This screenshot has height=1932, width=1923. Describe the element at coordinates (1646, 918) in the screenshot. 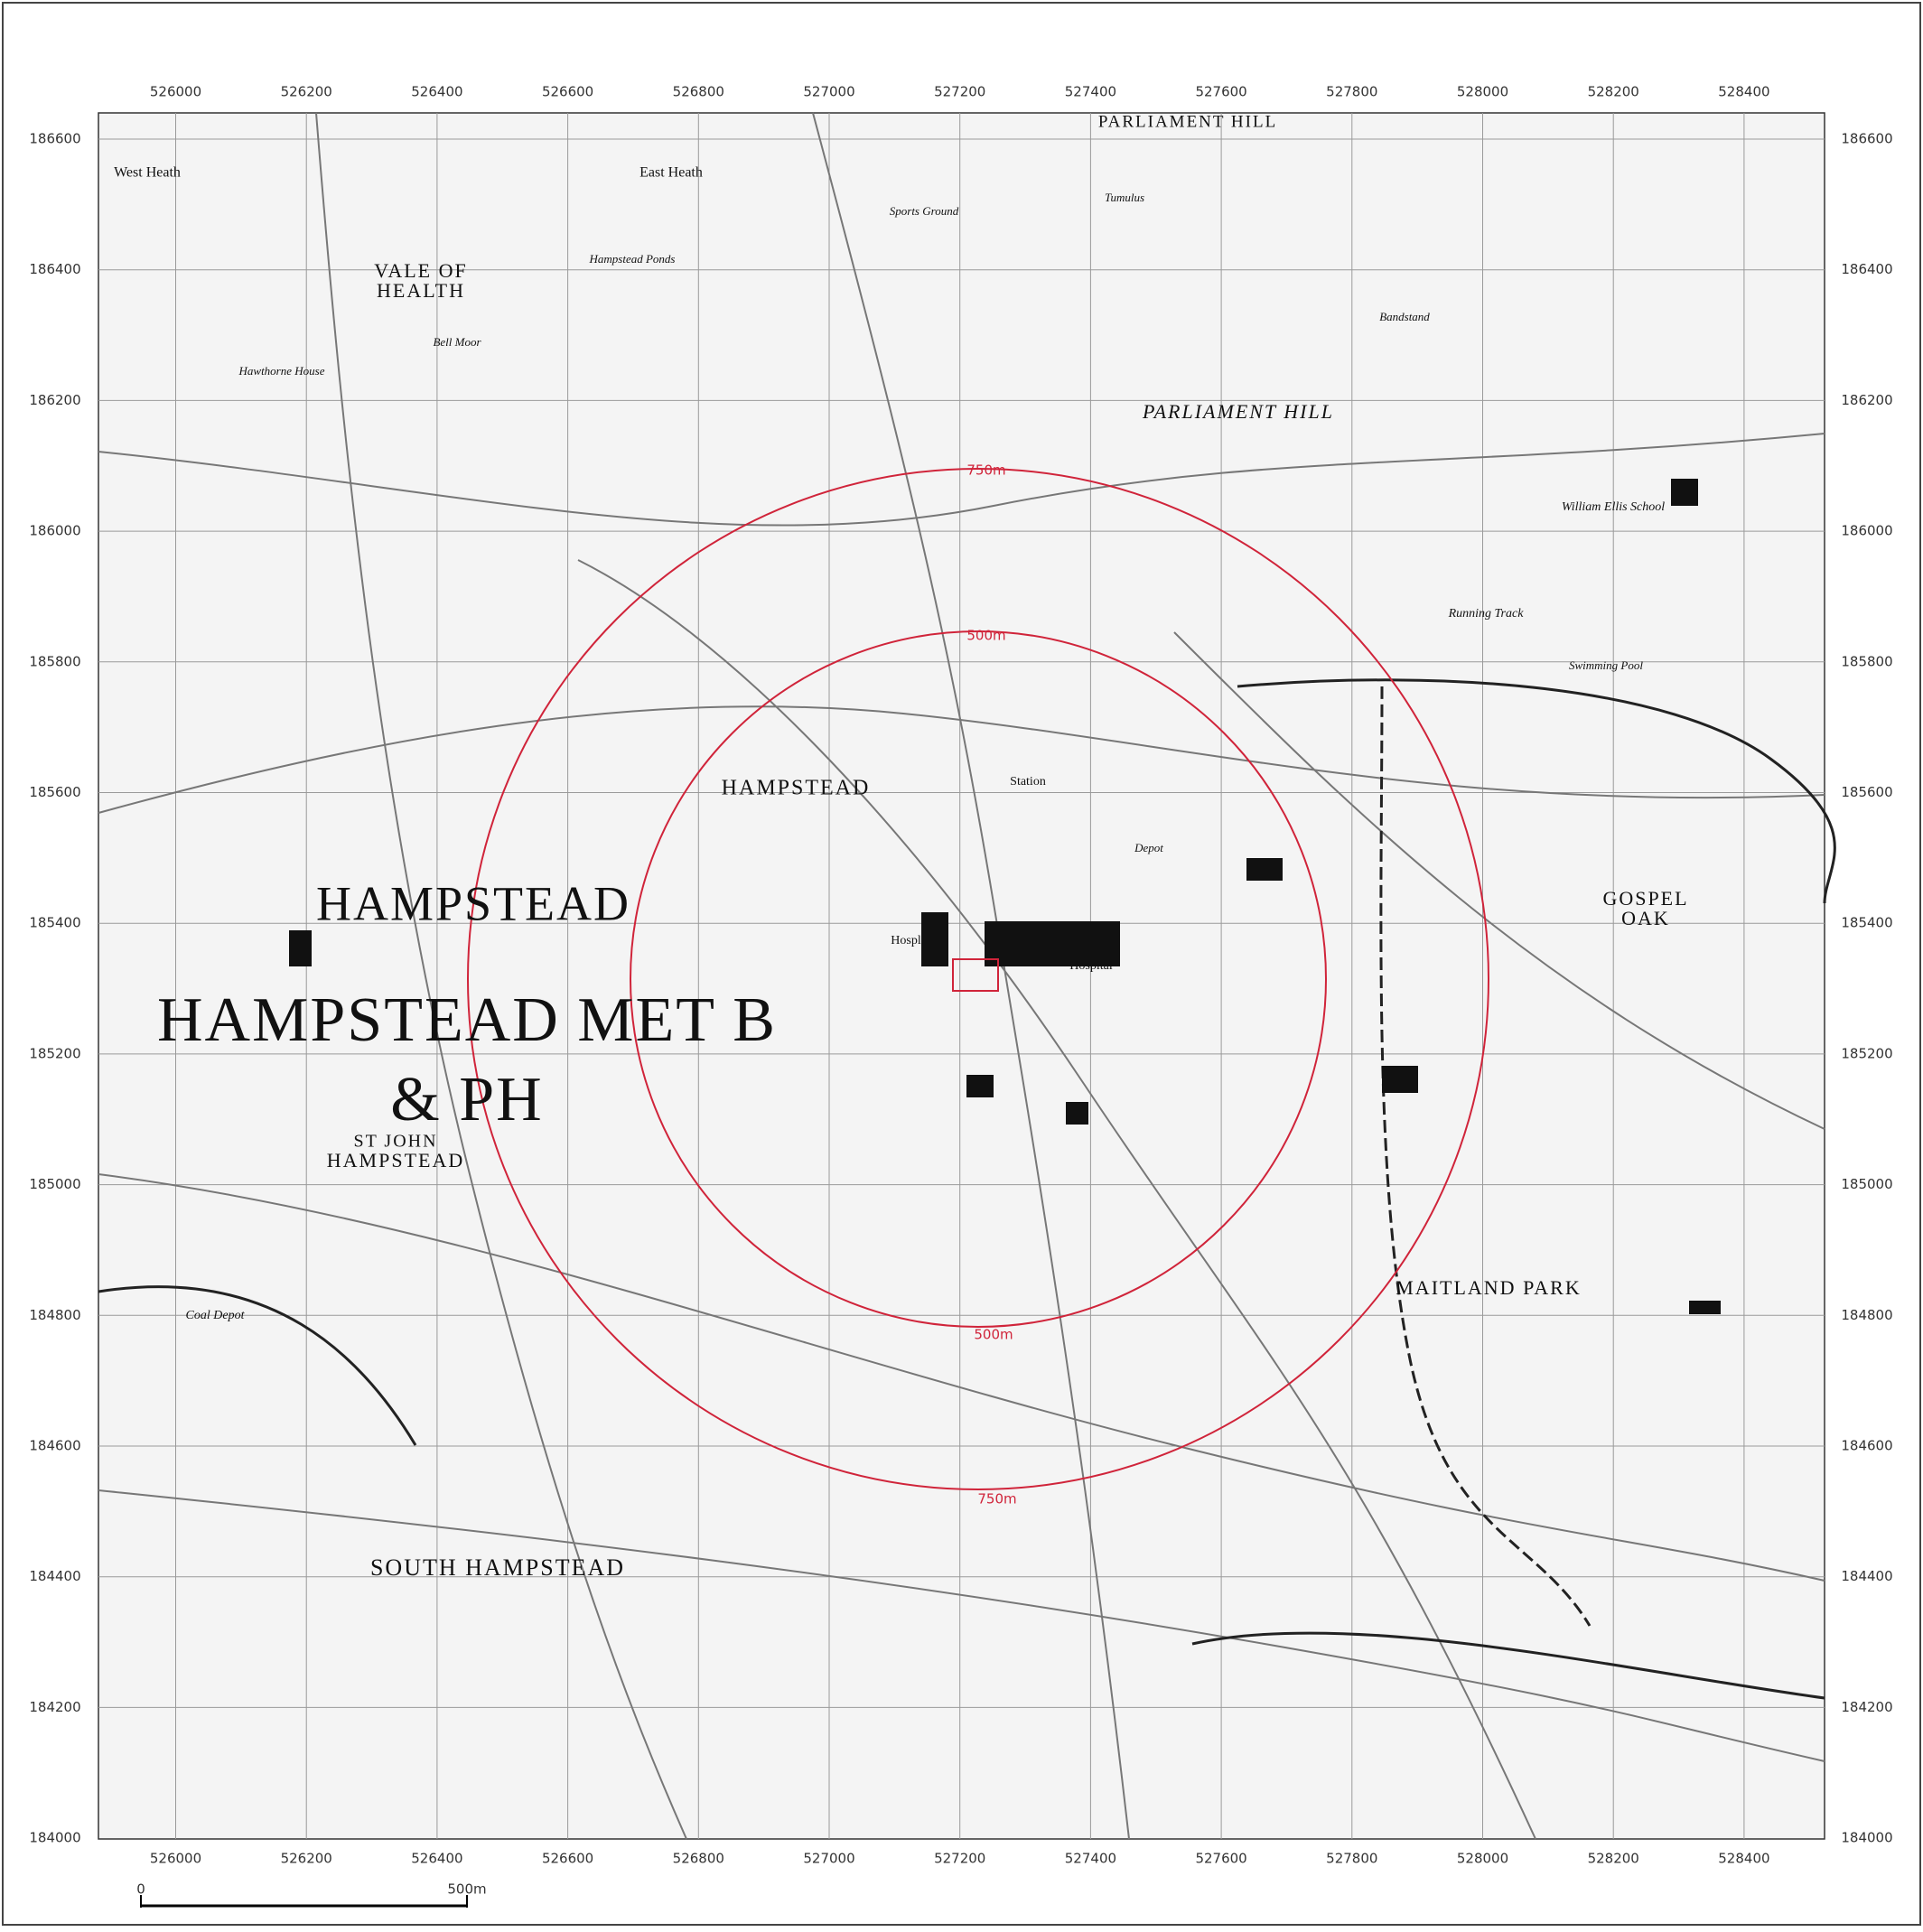

I see `place-label: OAK` at that location.